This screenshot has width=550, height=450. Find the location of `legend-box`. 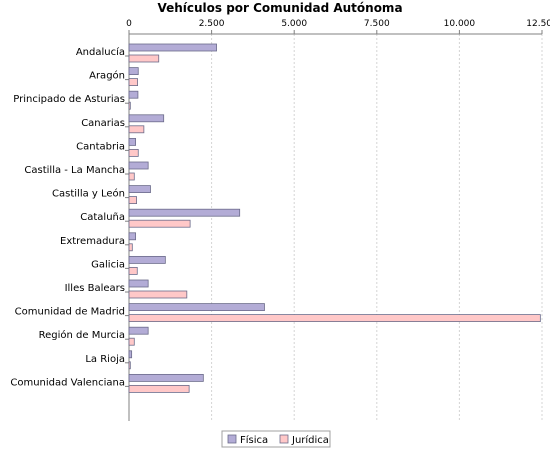

legend-box is located at coordinates (276, 439).